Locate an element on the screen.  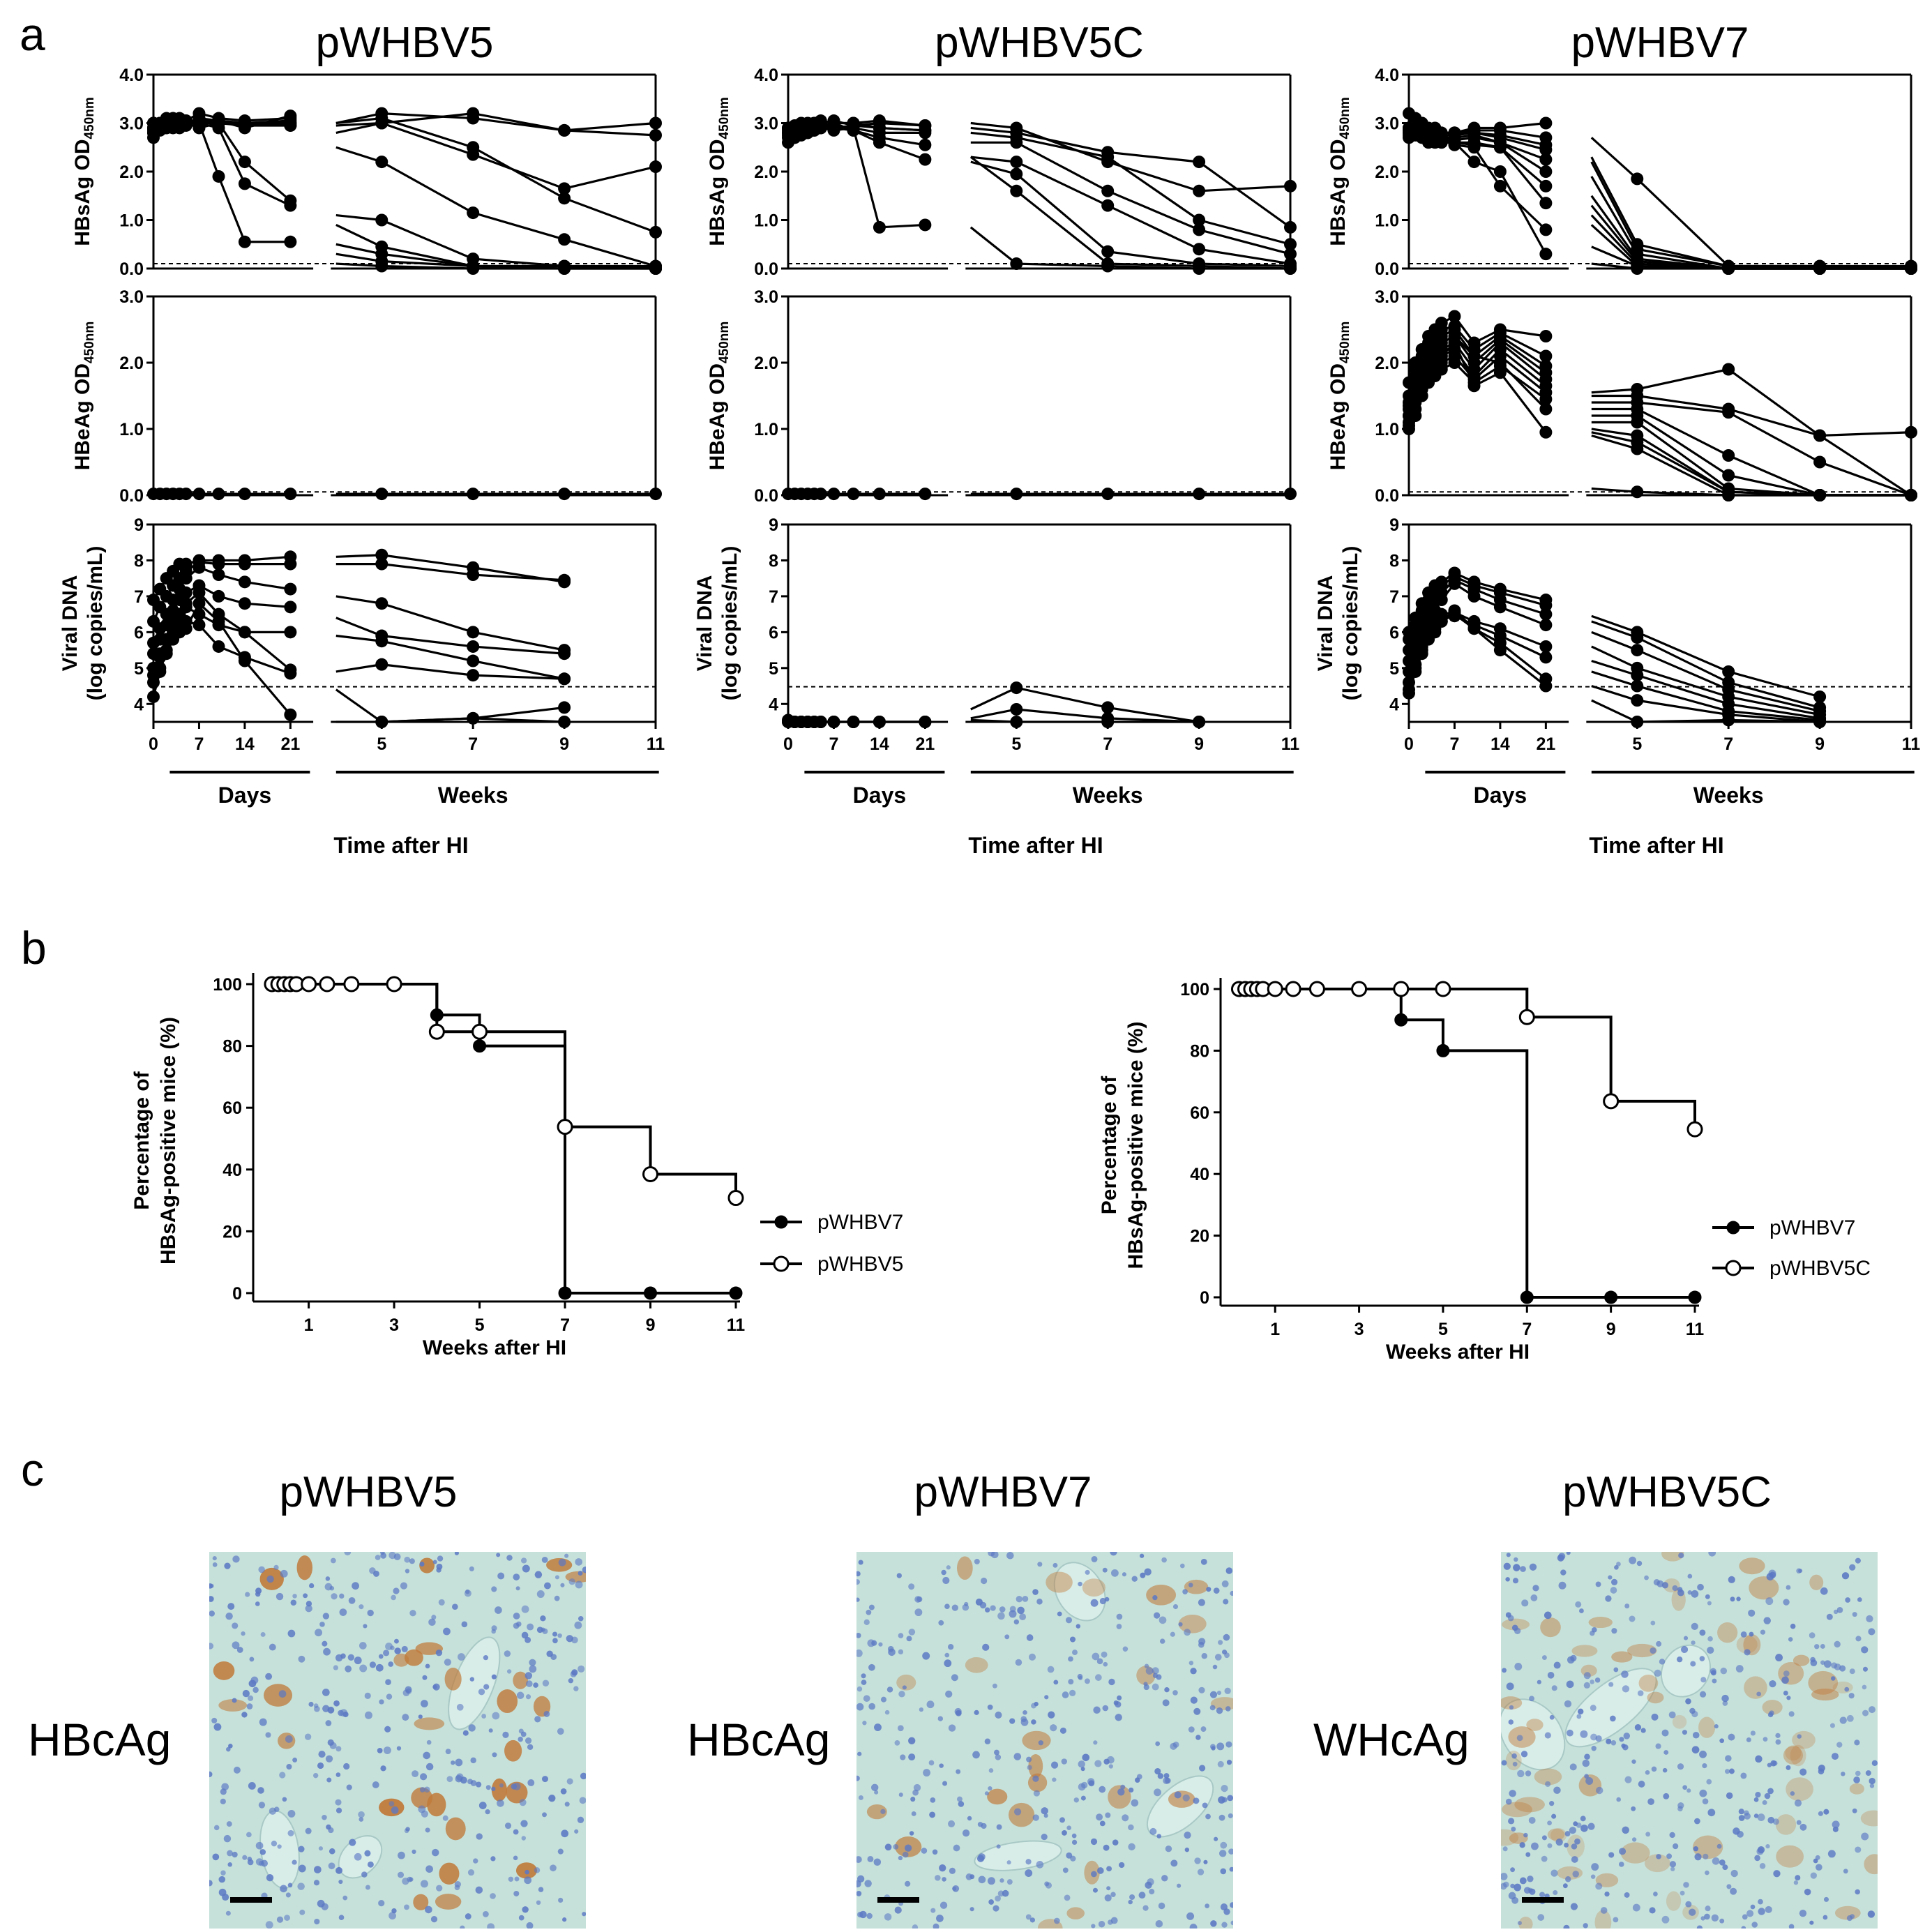
legend-marker is located at coordinates (1733, 1268).